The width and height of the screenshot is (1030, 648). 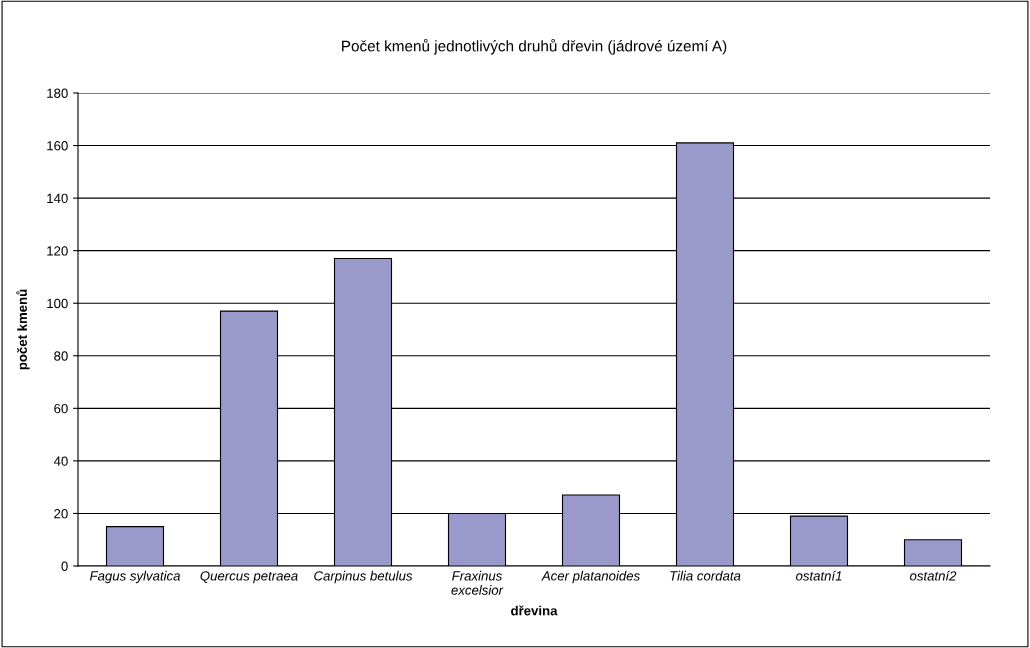 What do you see at coordinates (363, 577) in the screenshot?
I see `x-tick-label: Carpinus betulus` at bounding box center [363, 577].